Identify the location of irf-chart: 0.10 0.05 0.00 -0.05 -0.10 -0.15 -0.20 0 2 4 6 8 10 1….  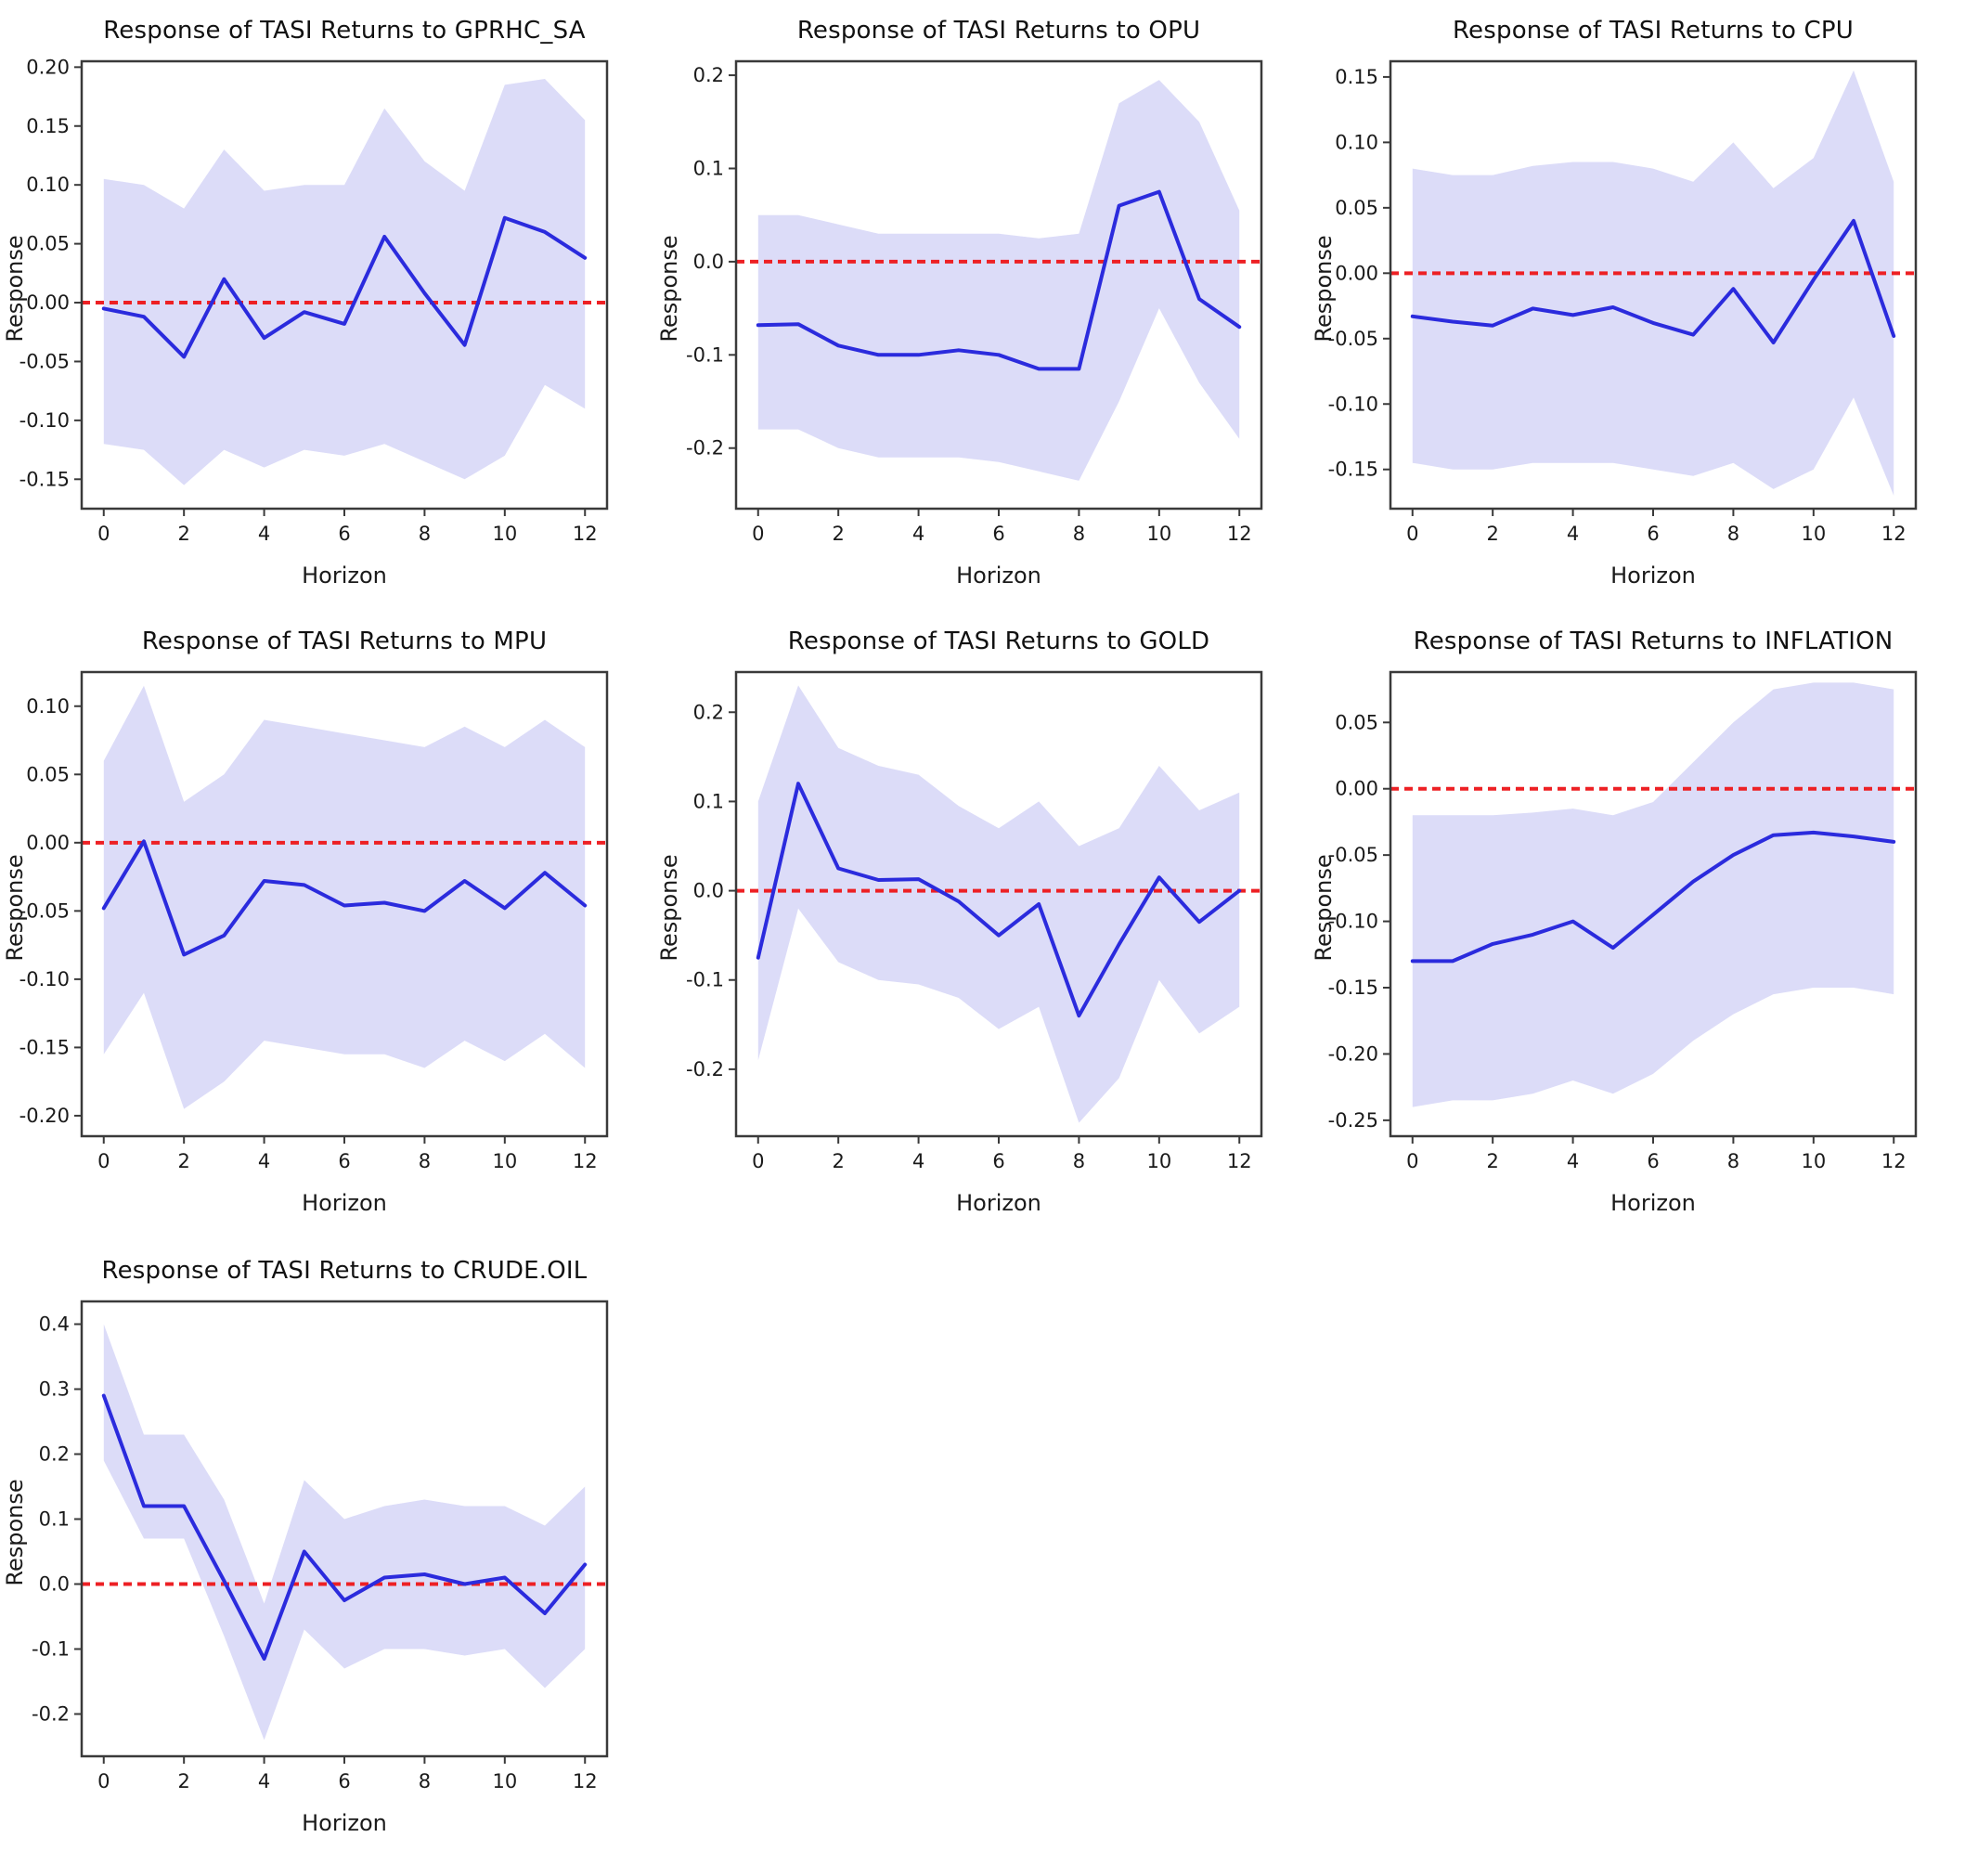
(314, 921).